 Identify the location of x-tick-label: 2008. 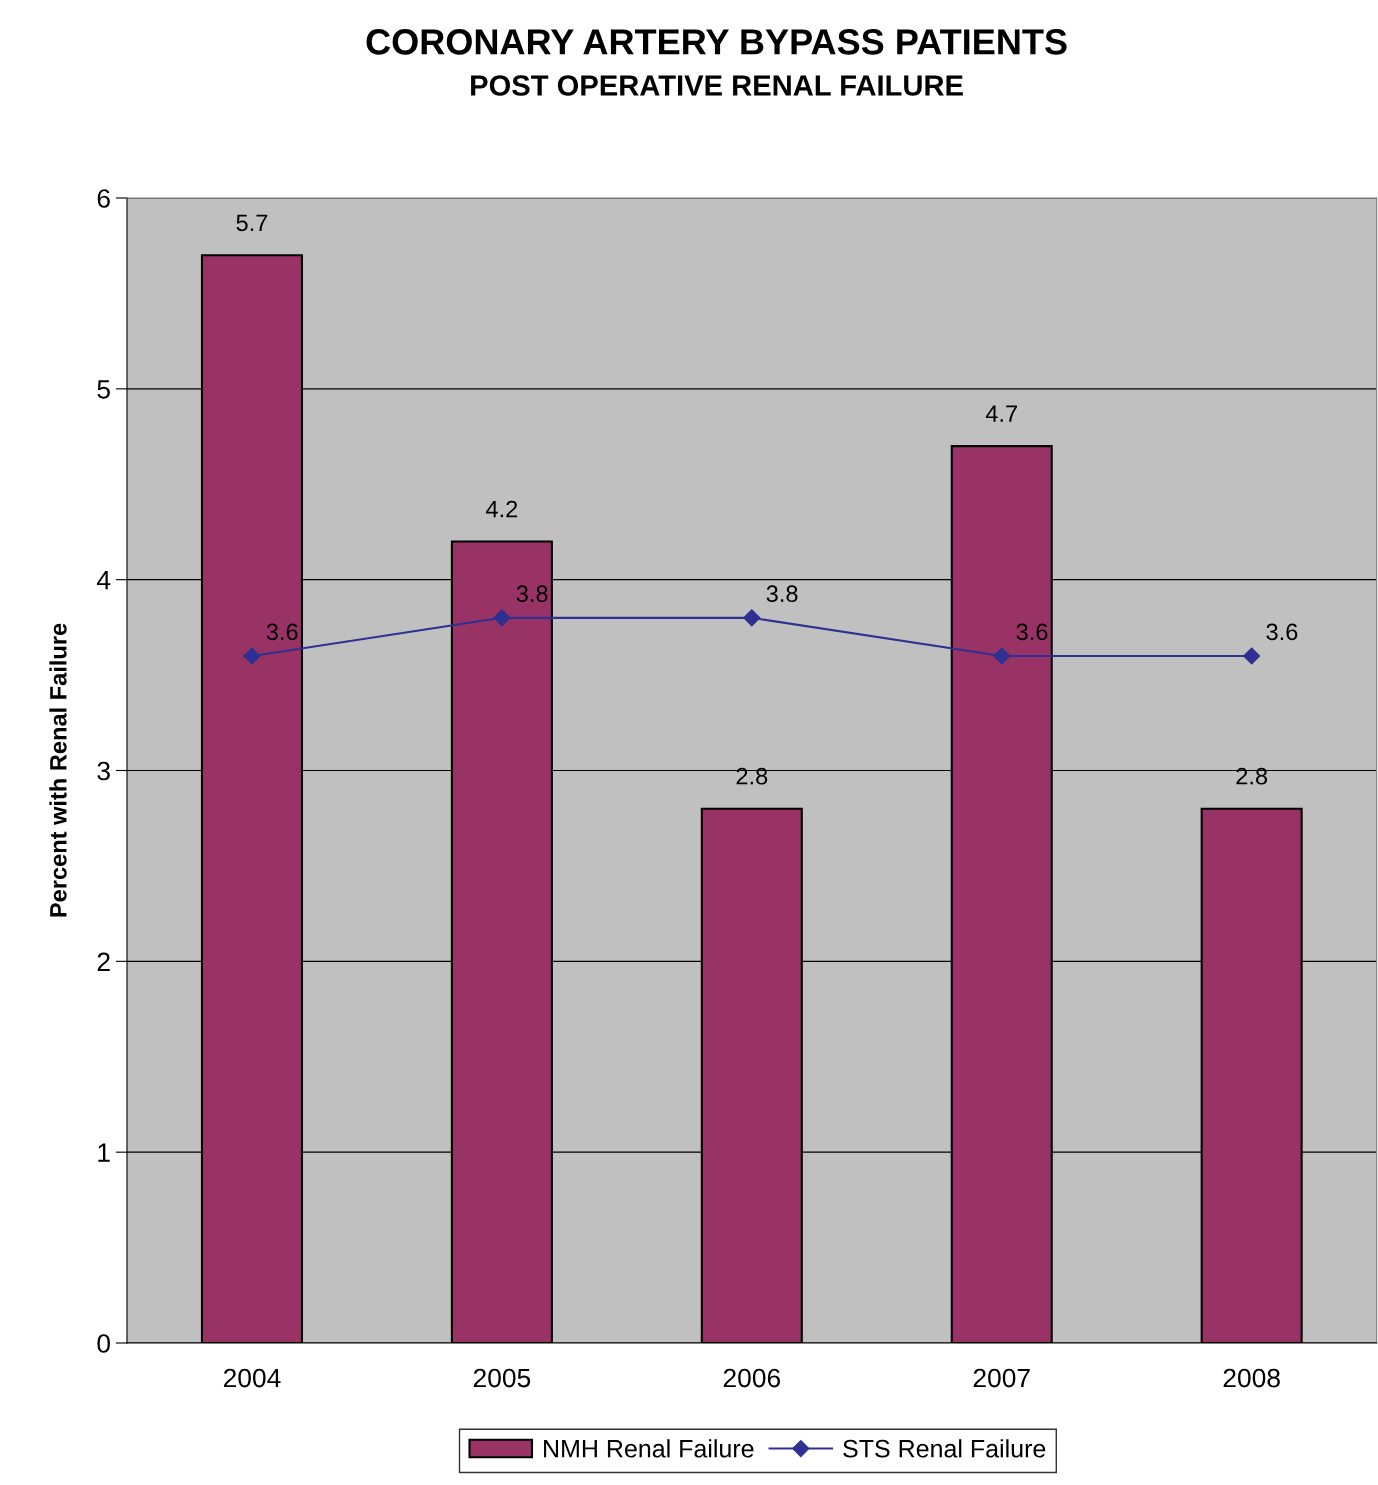
(1251, 1378).